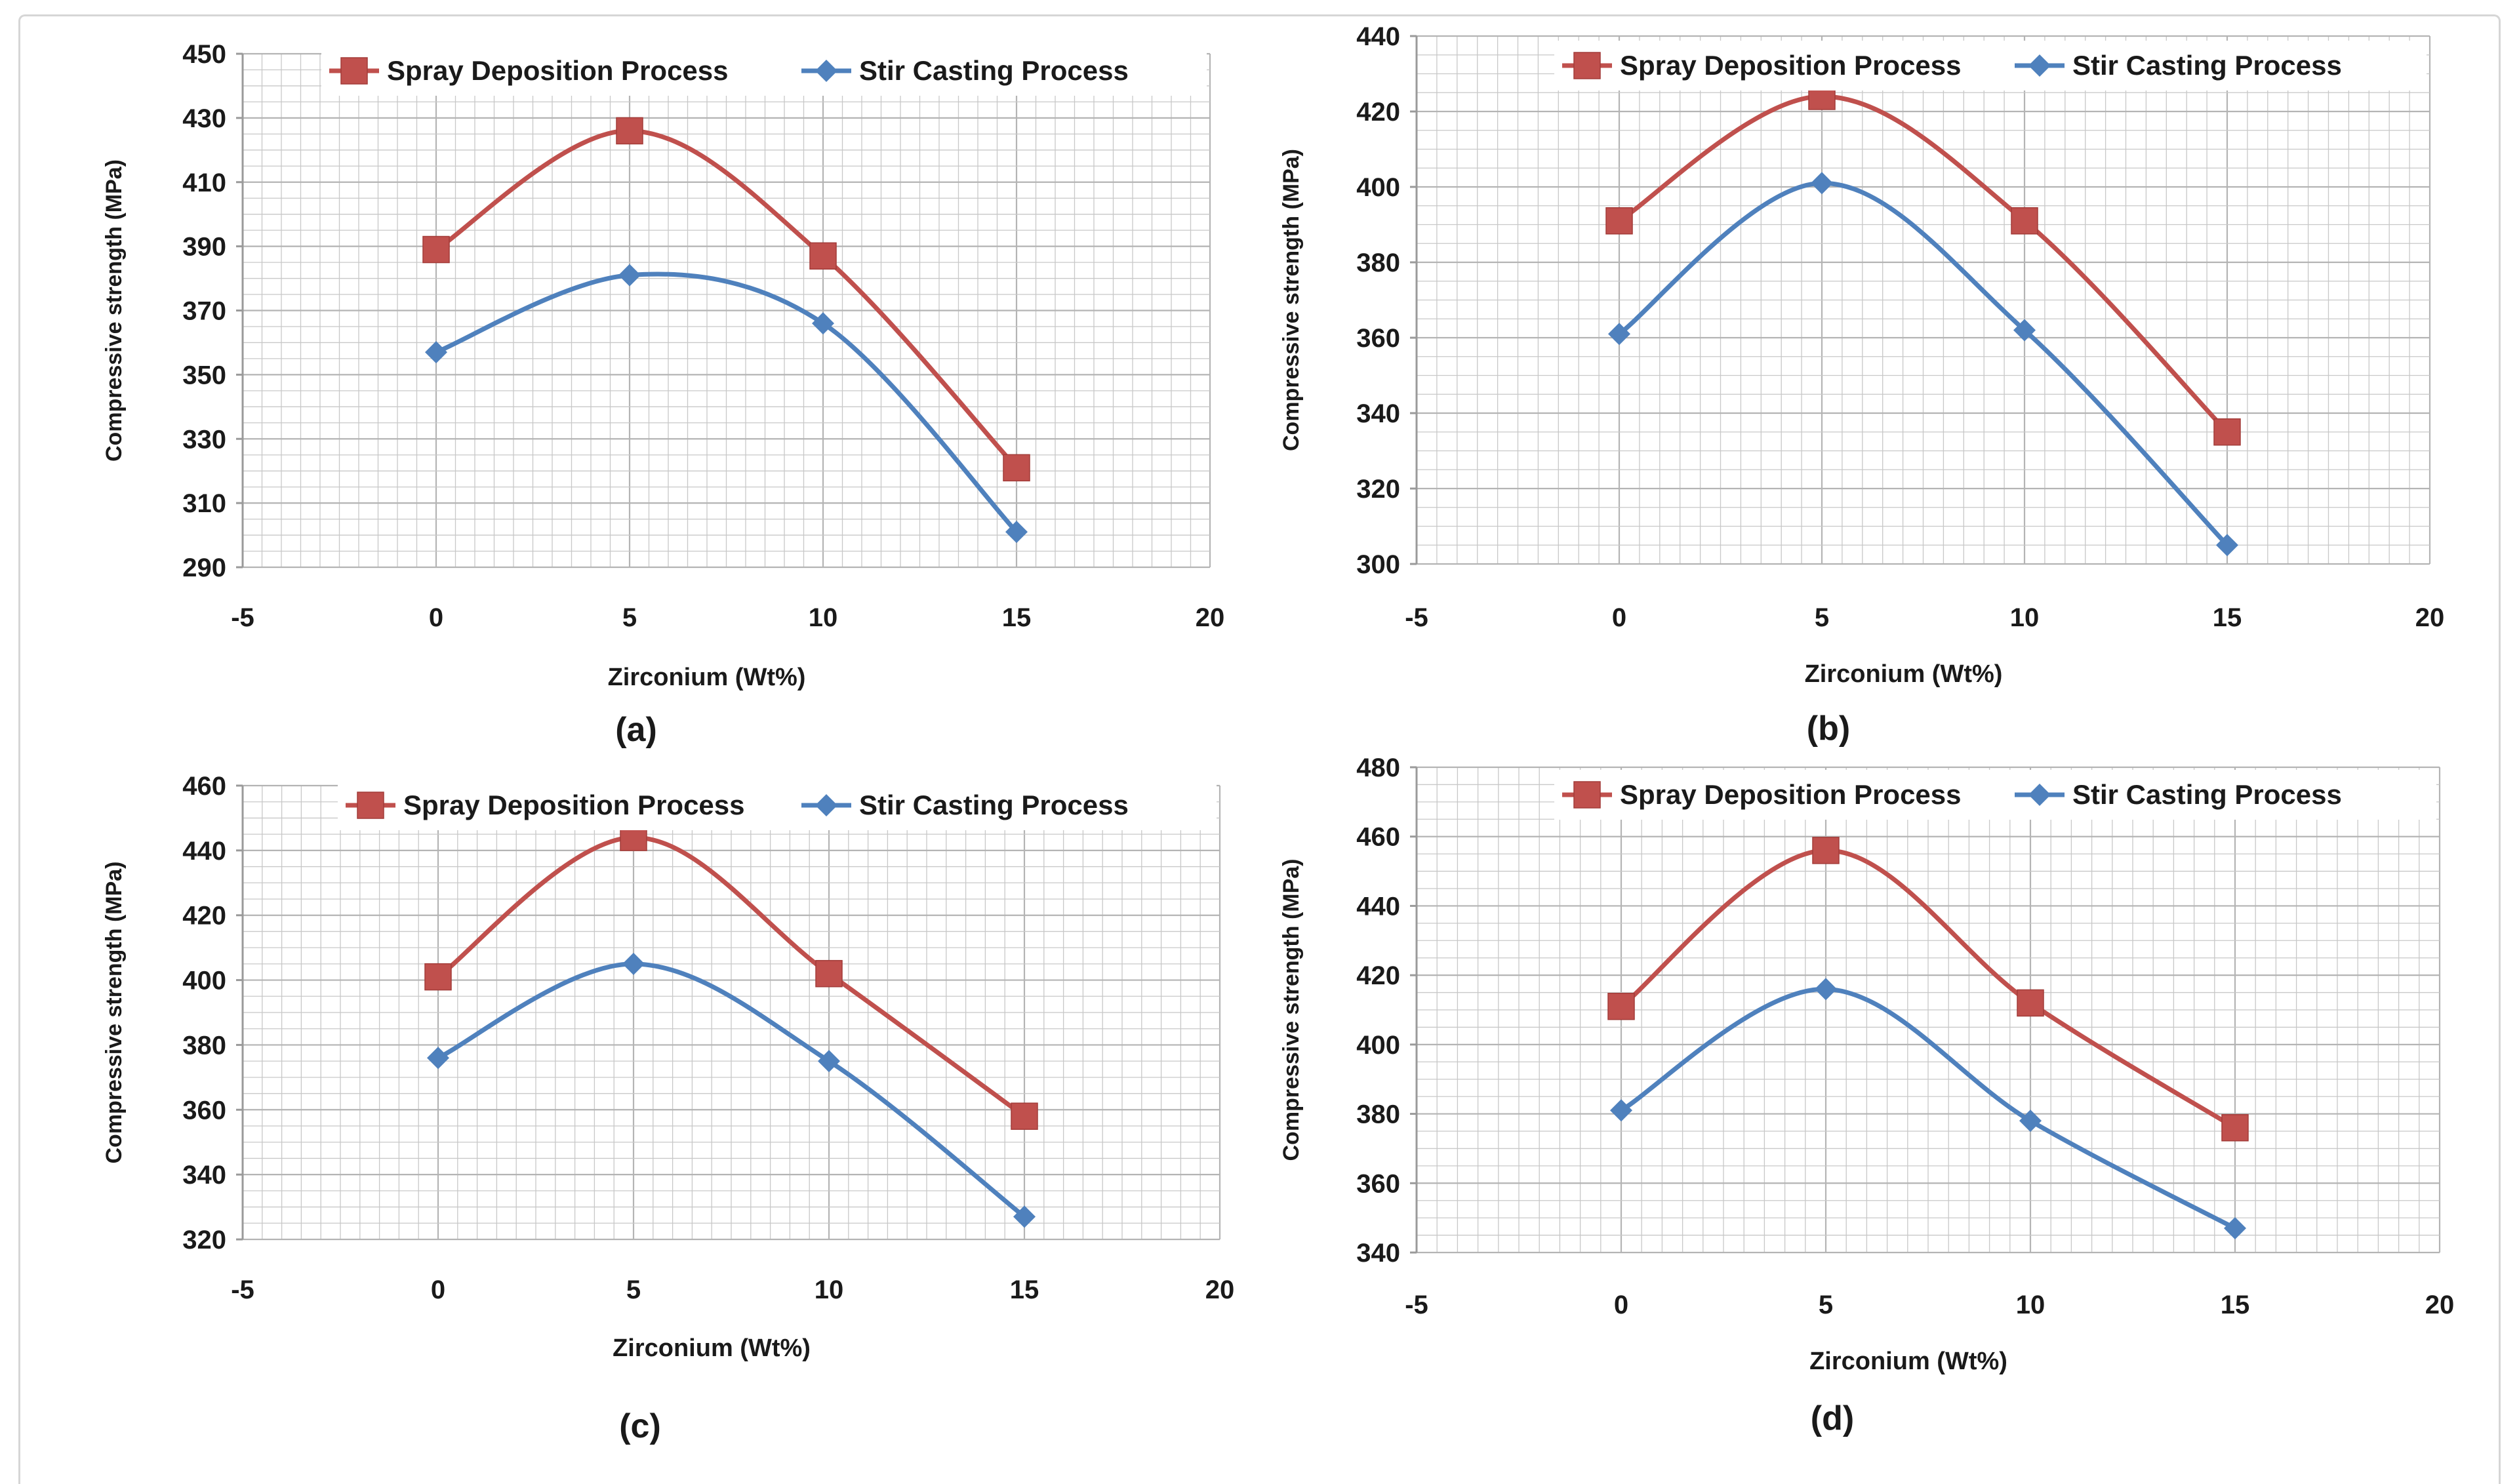  I want to click on y-tick-label: 320, so click(204, 1240).